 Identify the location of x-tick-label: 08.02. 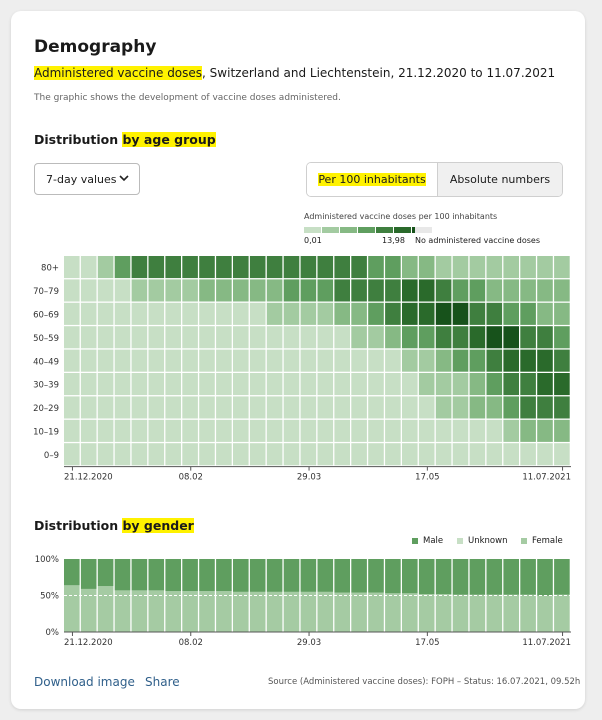
(191, 643).